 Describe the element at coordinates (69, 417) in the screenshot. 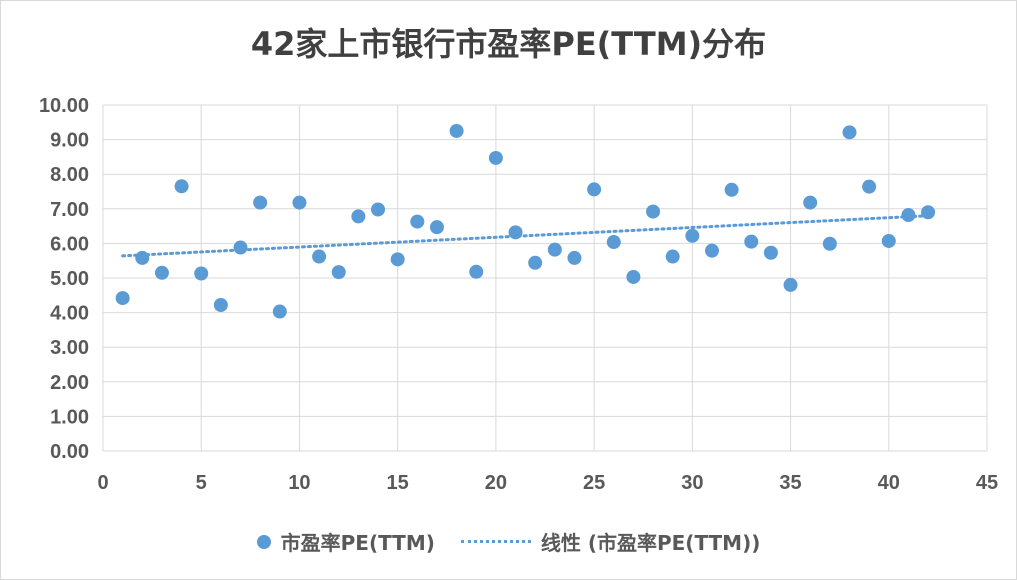

I see `y-tick-label: 1.00` at that location.